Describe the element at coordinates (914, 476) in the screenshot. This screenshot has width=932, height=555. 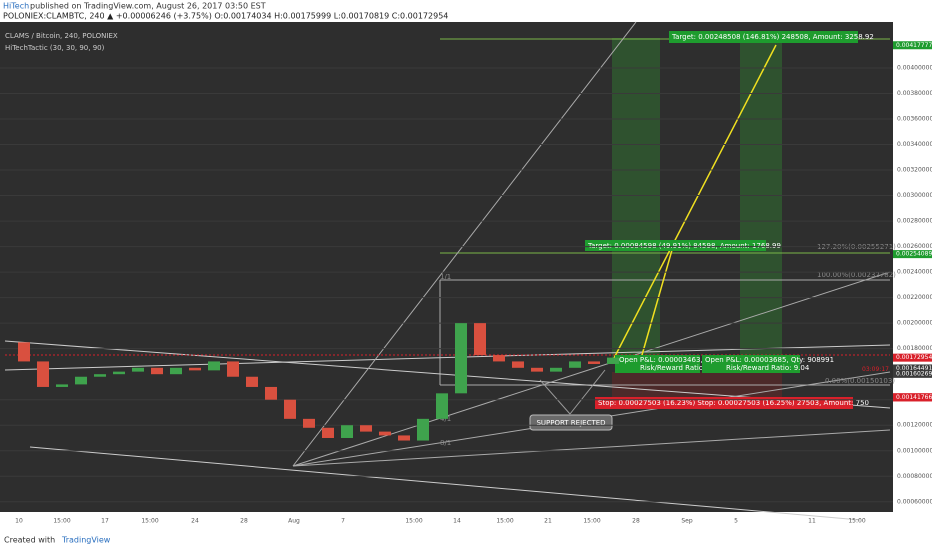
I see `y-tick-label: 0.00080000` at that location.